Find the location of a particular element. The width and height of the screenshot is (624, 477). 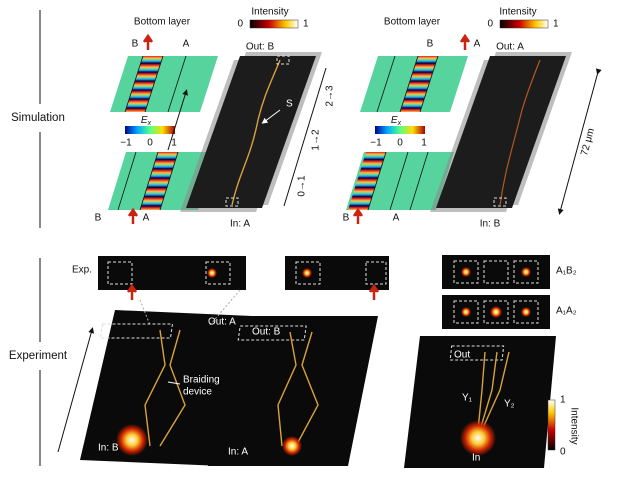

label: A₁B₂ is located at coordinates (566, 271).